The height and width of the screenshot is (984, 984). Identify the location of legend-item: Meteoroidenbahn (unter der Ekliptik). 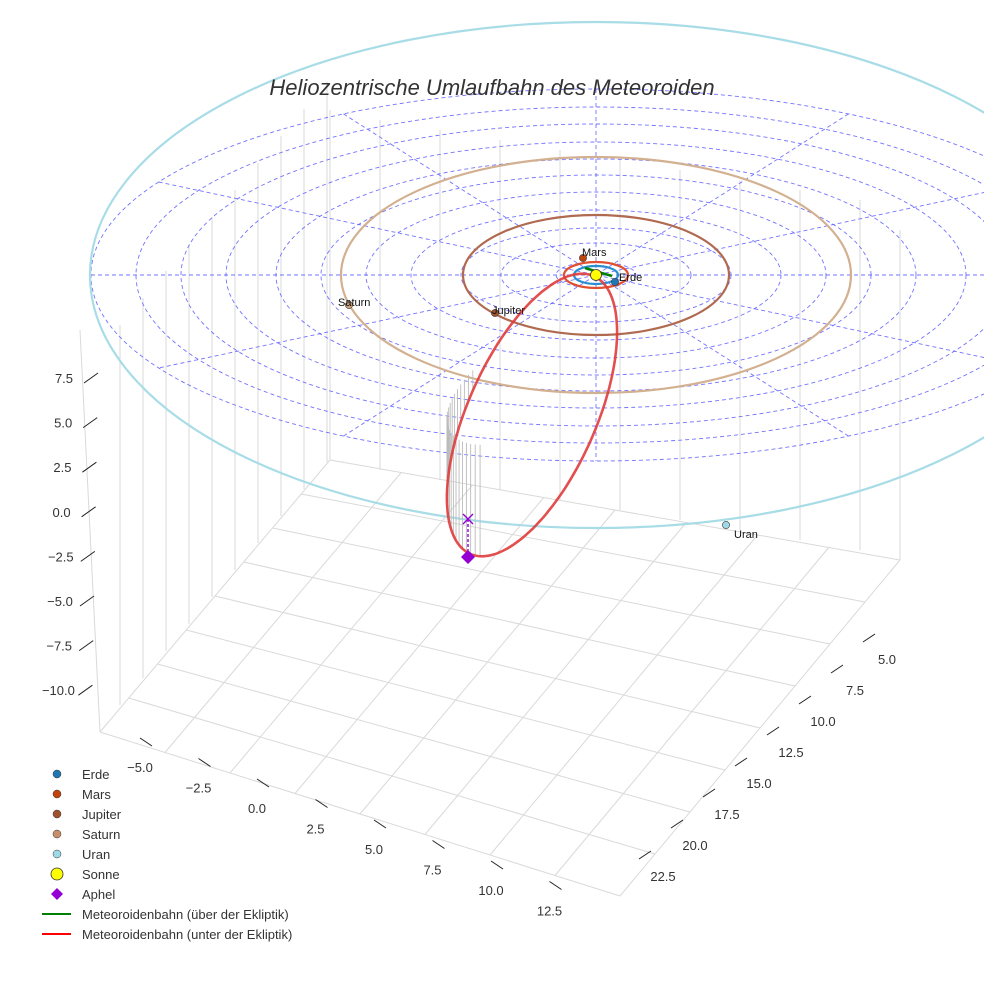
(167, 934).